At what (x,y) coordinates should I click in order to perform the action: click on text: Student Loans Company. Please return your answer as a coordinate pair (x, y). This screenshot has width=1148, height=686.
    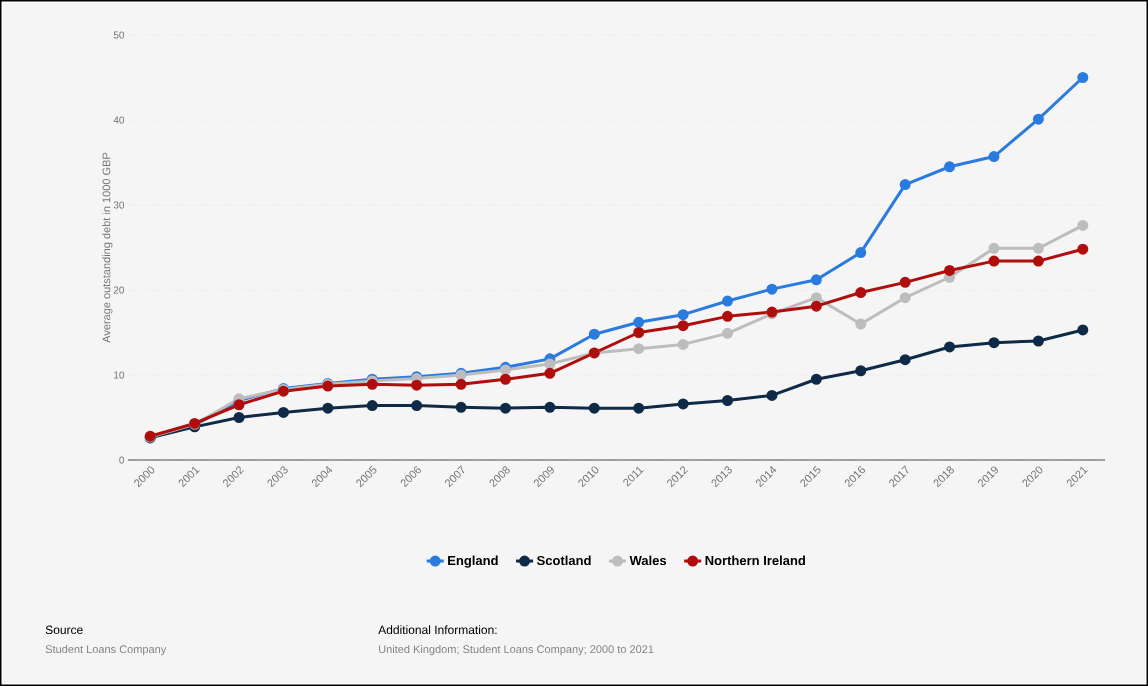
    Looking at the image, I should click on (106, 650).